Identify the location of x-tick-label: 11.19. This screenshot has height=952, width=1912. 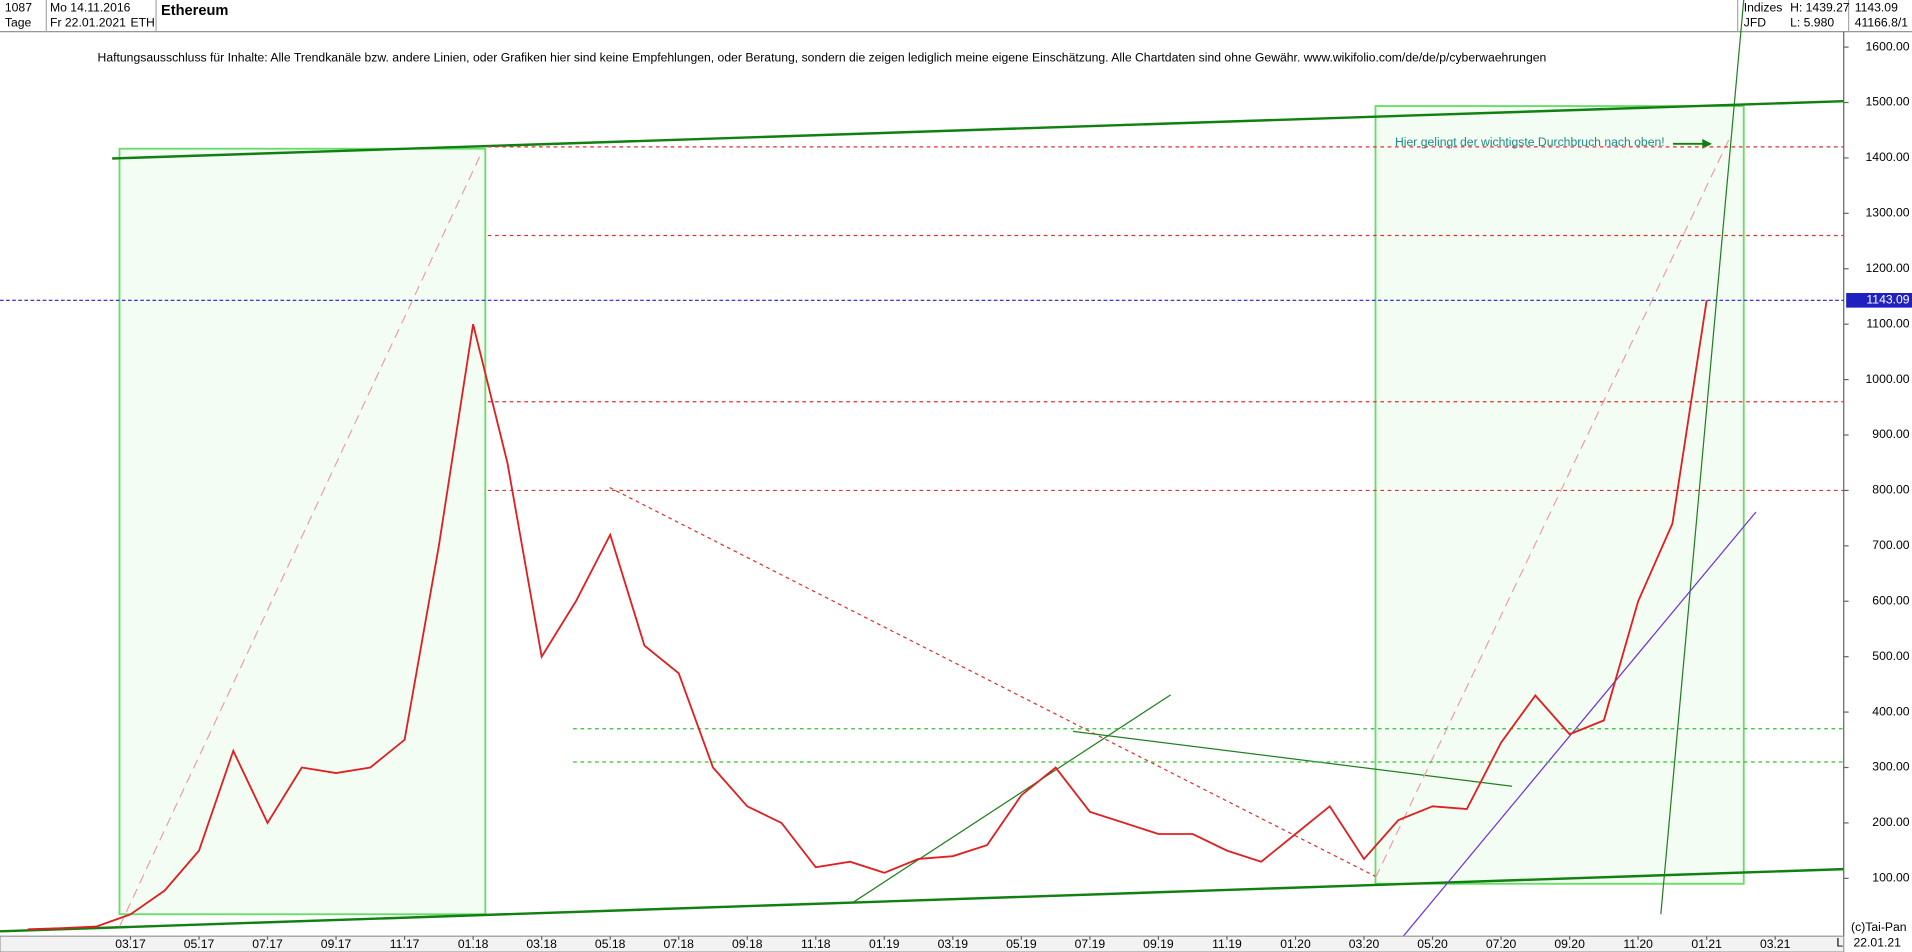
(1227, 944).